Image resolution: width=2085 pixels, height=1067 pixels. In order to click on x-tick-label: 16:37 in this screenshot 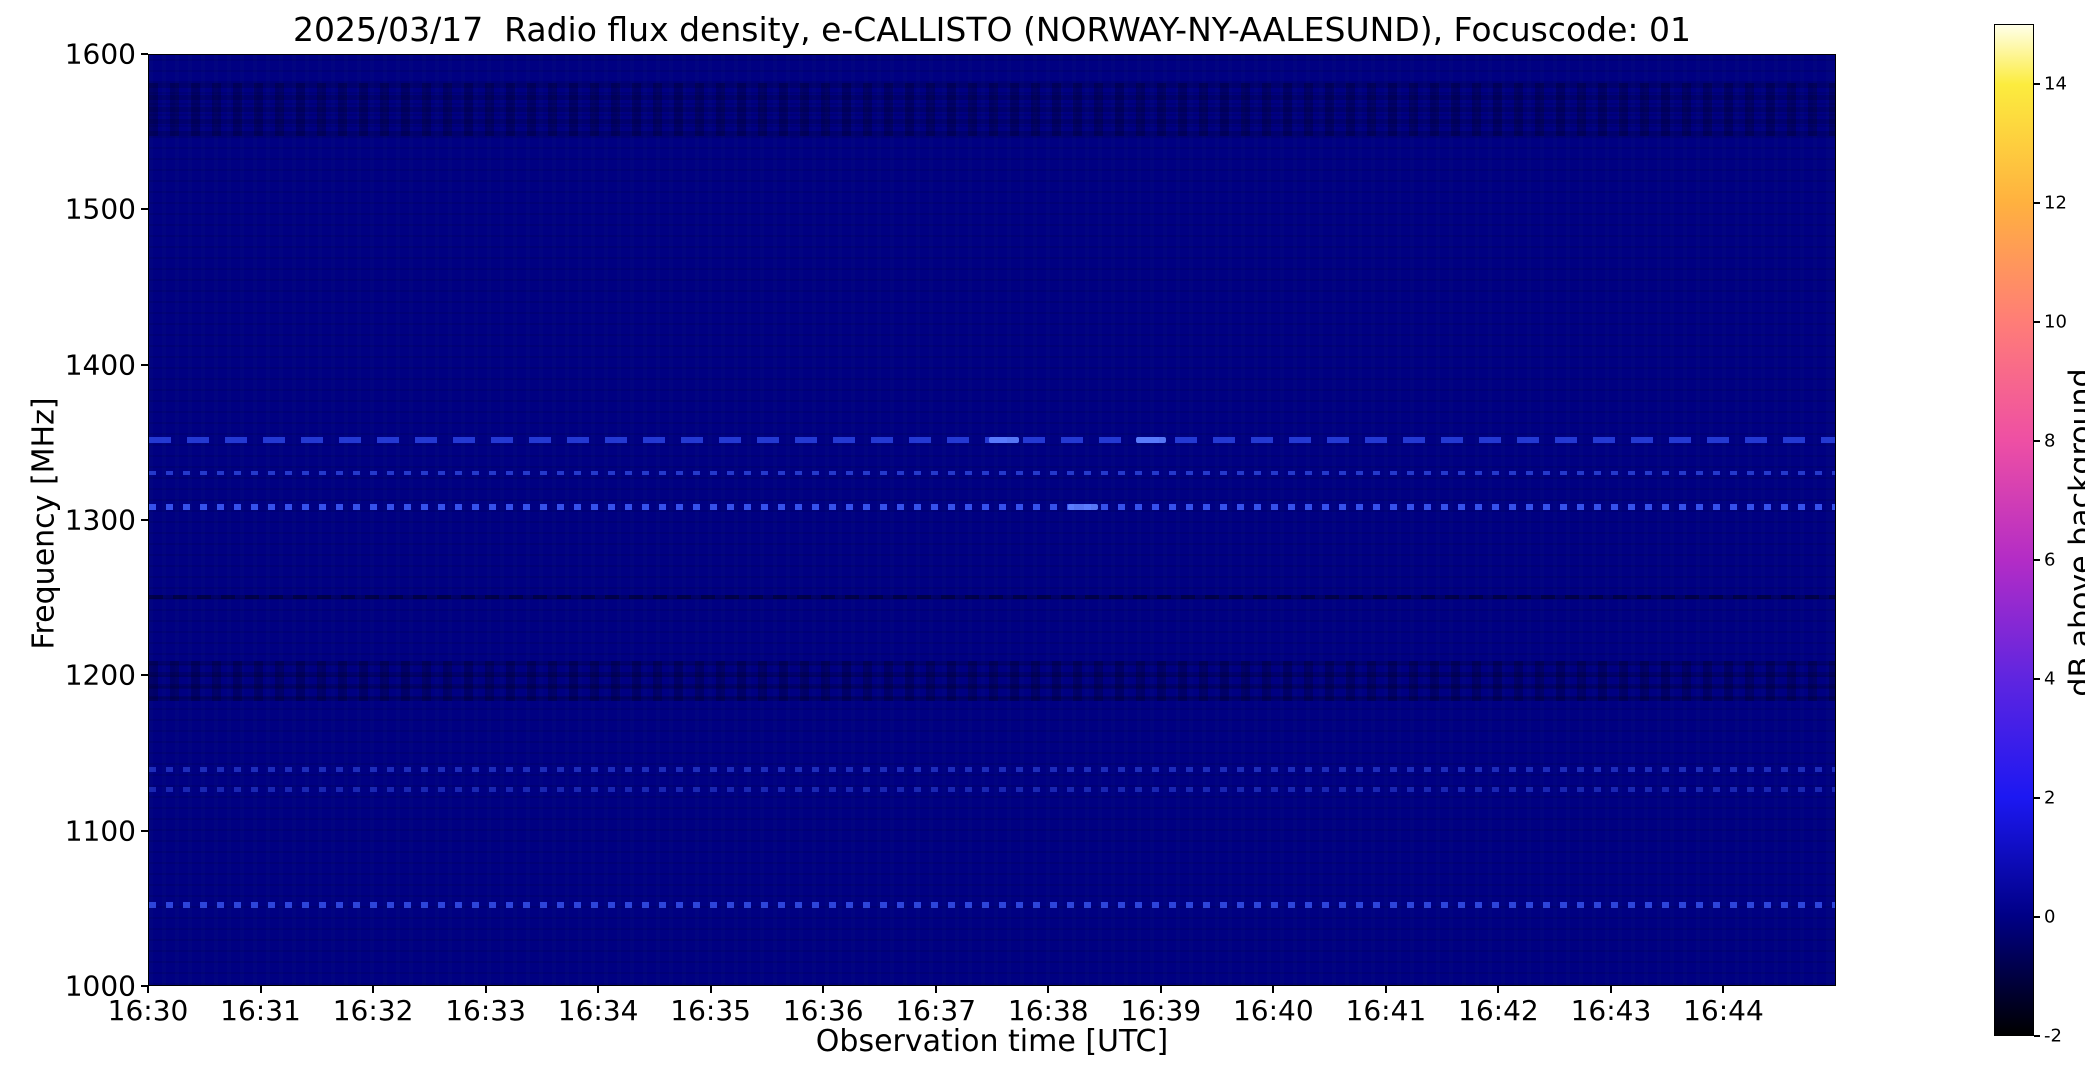, I will do `click(936, 1010)`.